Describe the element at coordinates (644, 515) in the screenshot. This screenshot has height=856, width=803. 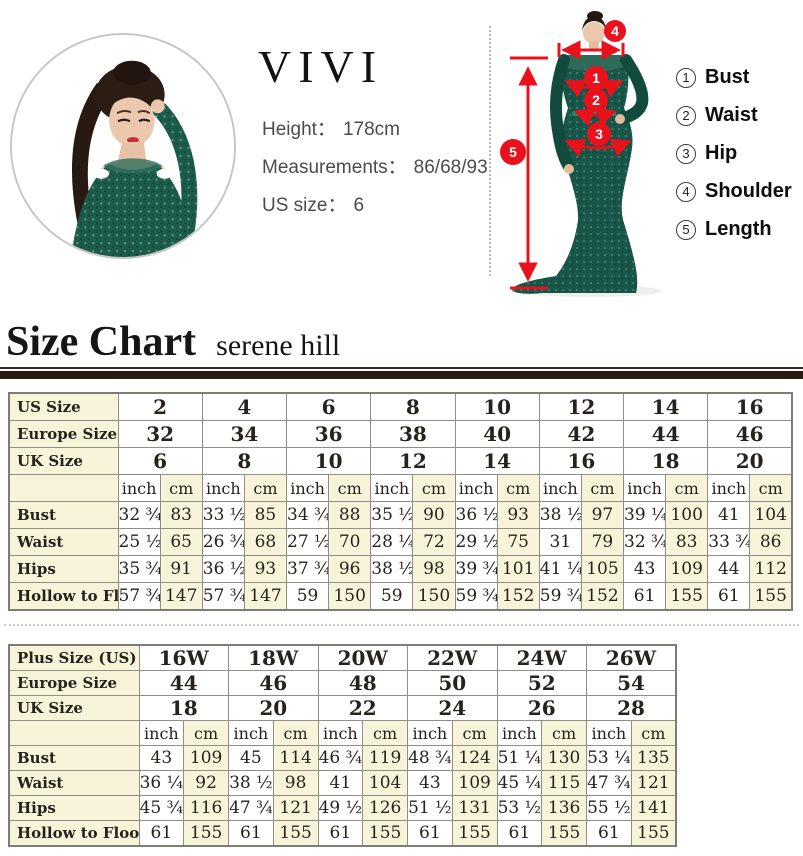
I see `inch-value-cell: 39 ¼` at that location.